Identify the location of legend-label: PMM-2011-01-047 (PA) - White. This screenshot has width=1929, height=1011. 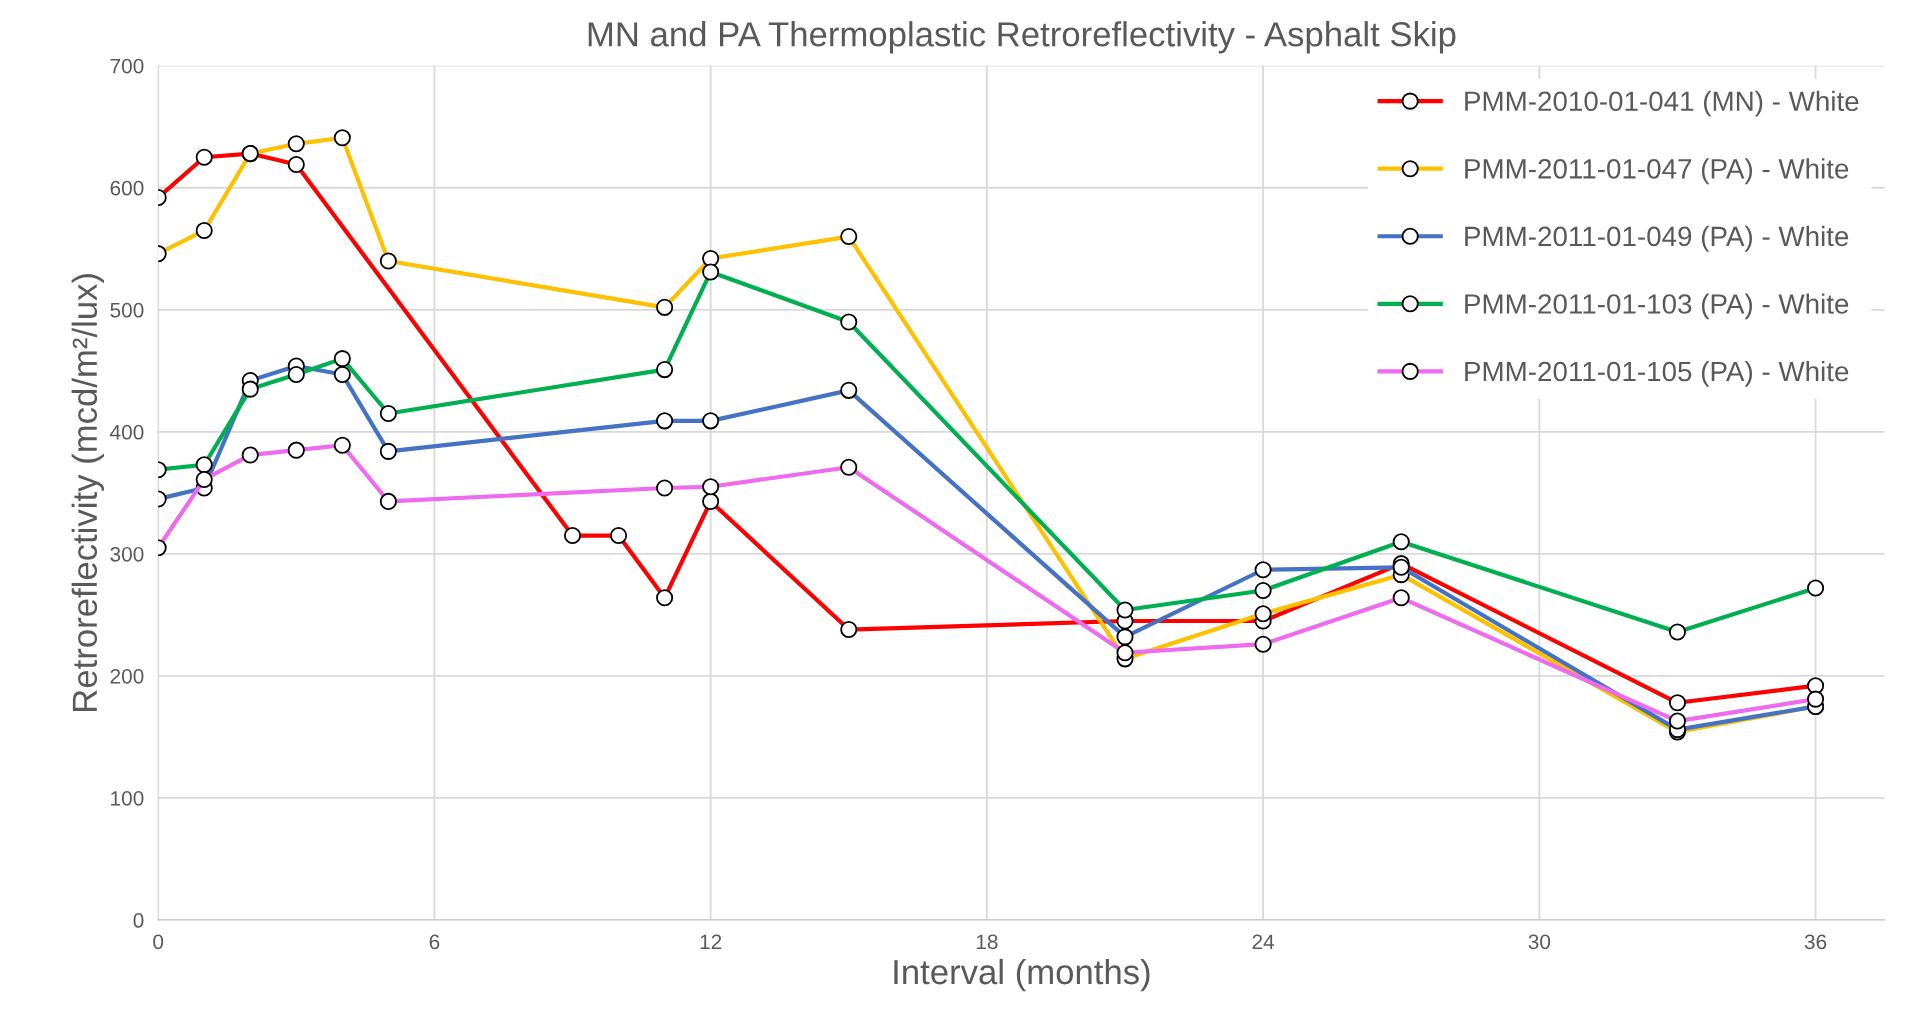
(1657, 171).